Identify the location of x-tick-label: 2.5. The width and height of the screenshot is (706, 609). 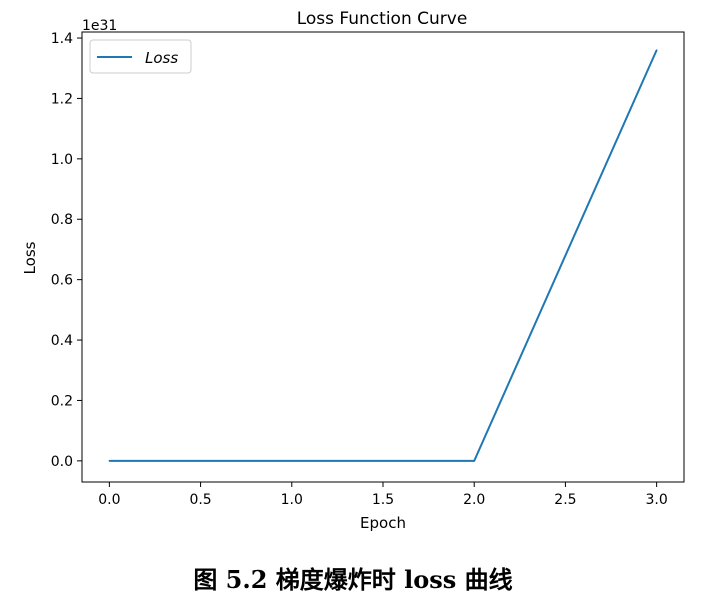
(565, 500).